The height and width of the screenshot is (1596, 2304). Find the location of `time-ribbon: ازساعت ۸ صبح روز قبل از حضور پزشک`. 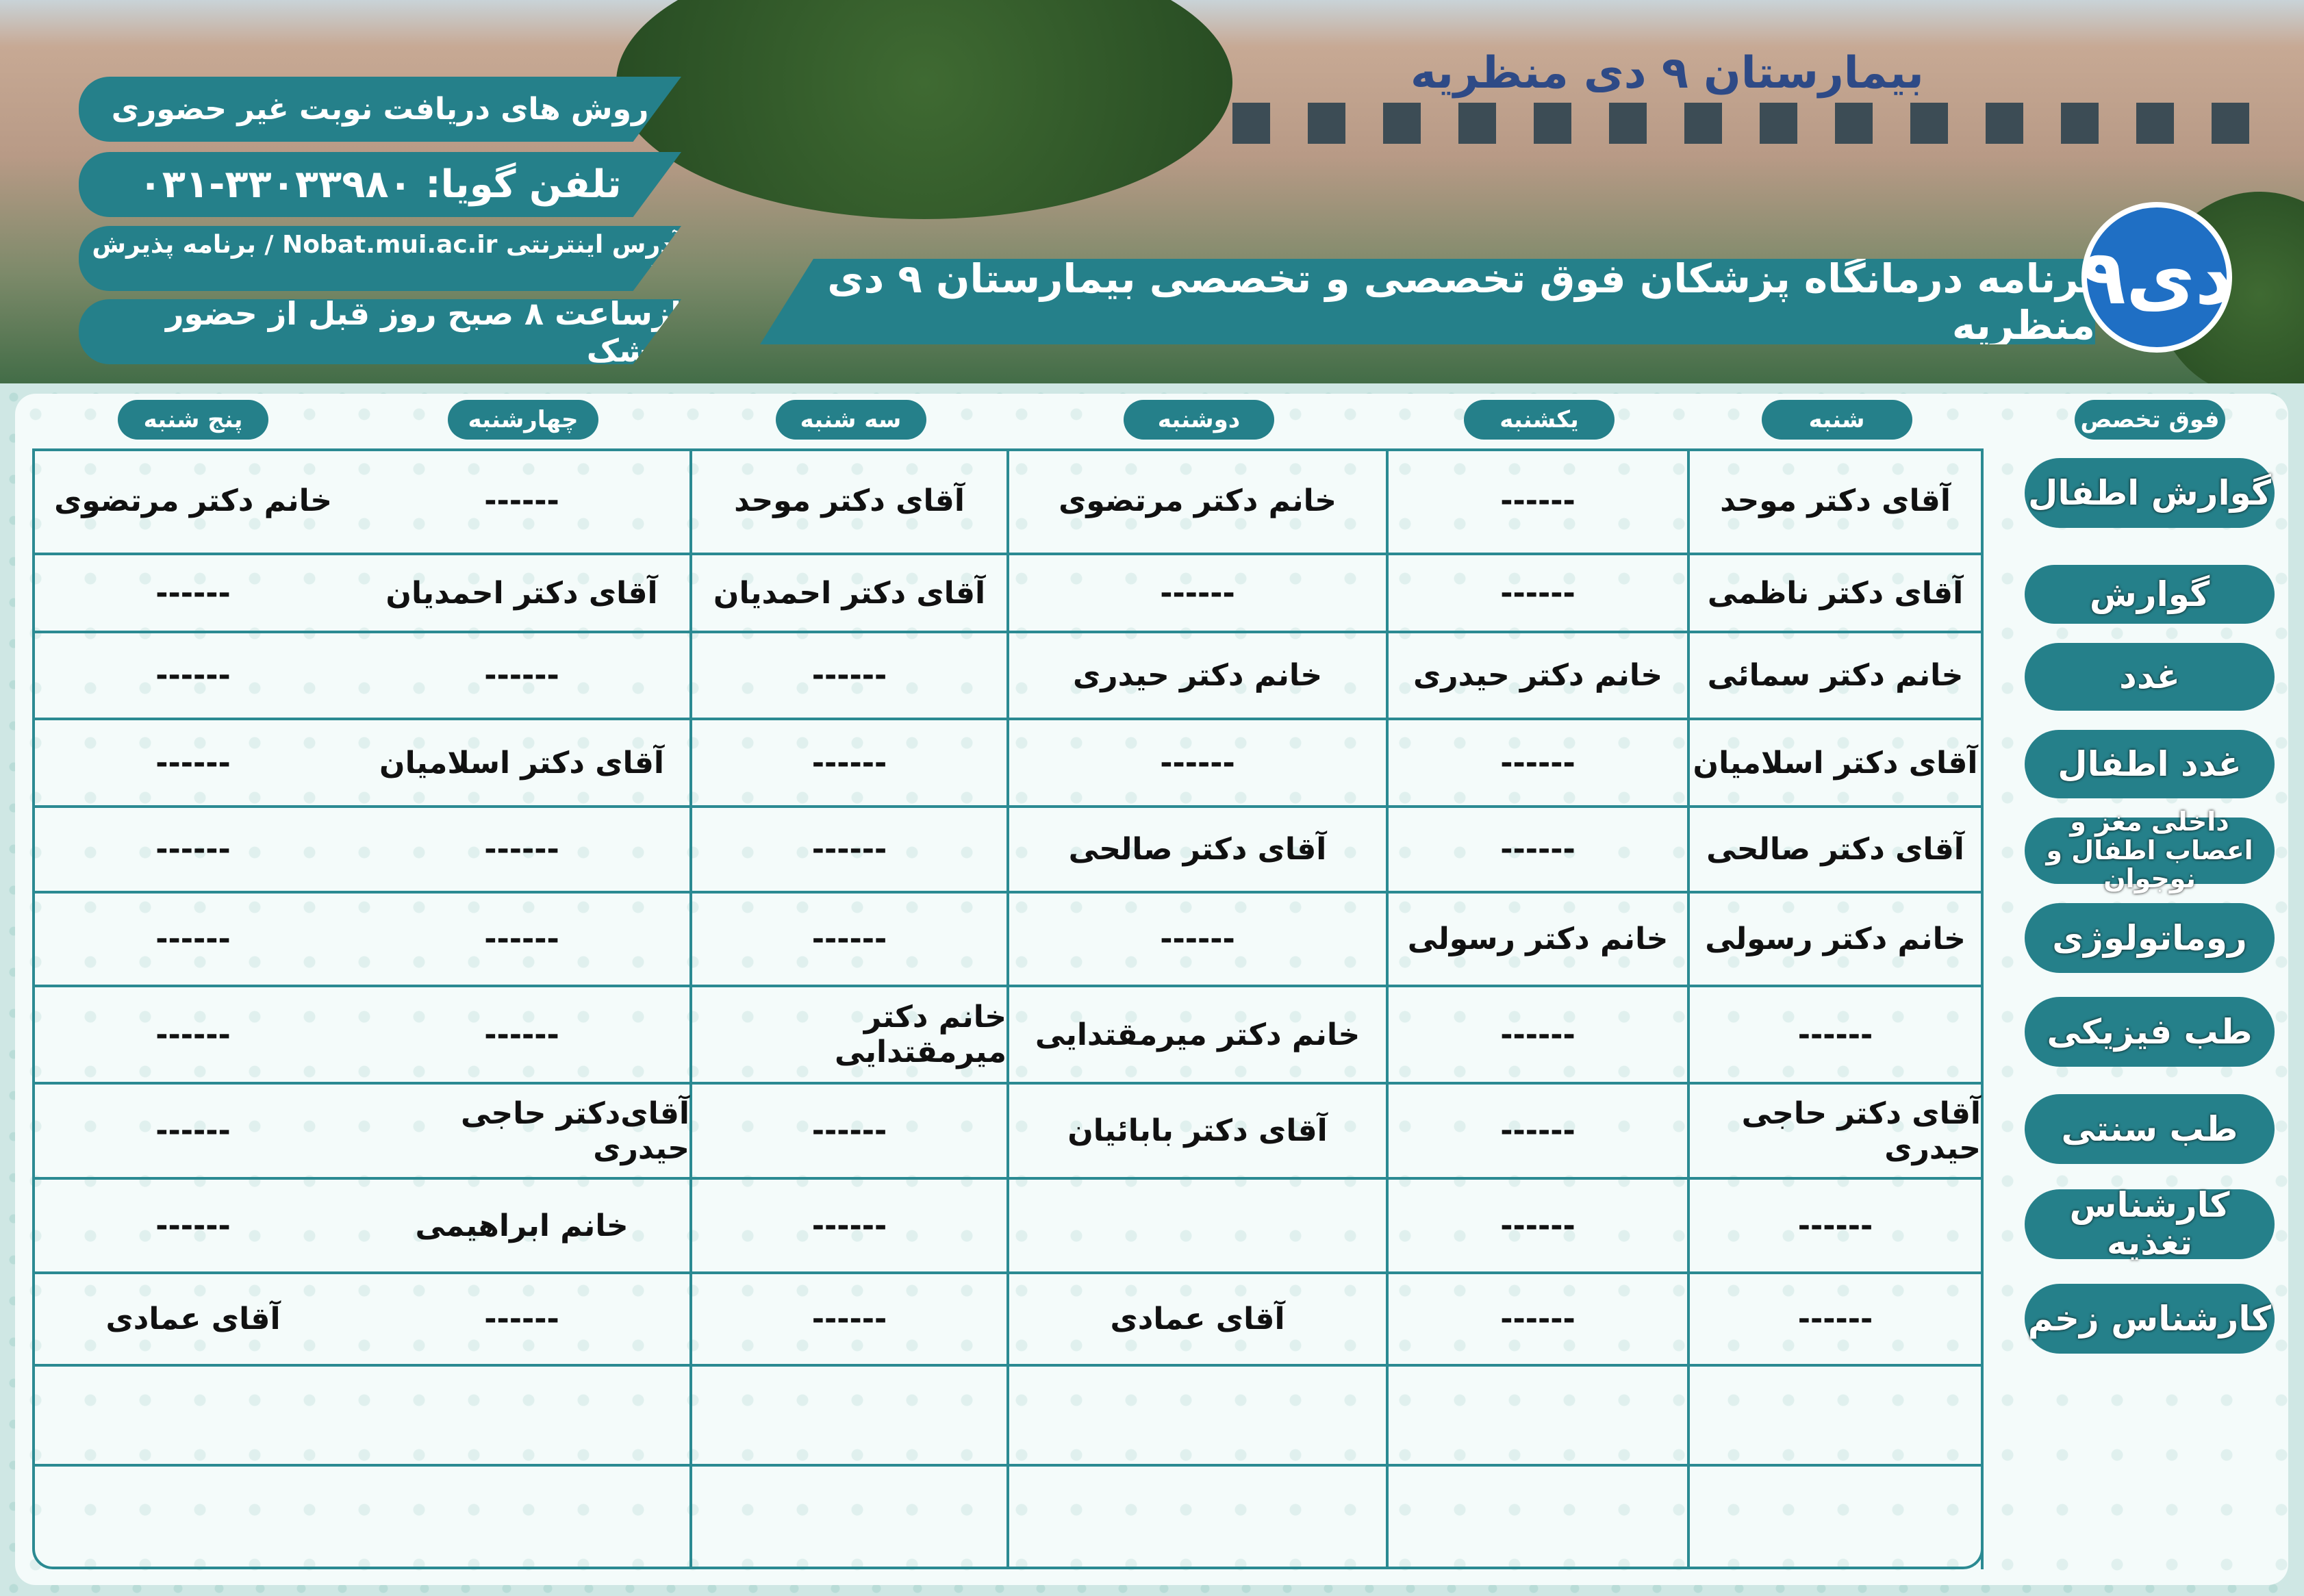

time-ribbon: ازساعت ۸ صبح روز قبل از حضور پزشک is located at coordinates (380, 331).